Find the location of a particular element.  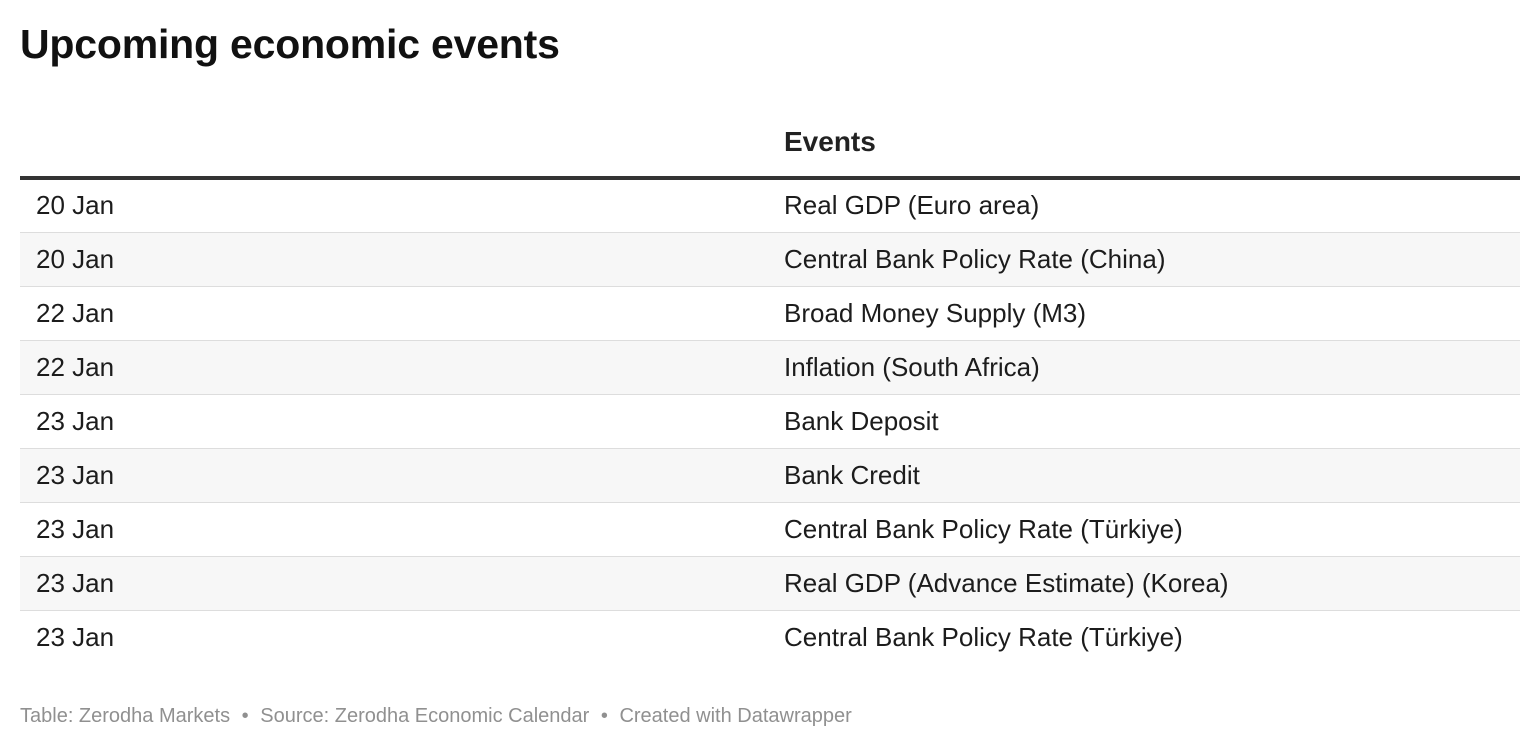

event-cell: Real GDP (Advance Estimate) (Korea) is located at coordinates (1144, 583).